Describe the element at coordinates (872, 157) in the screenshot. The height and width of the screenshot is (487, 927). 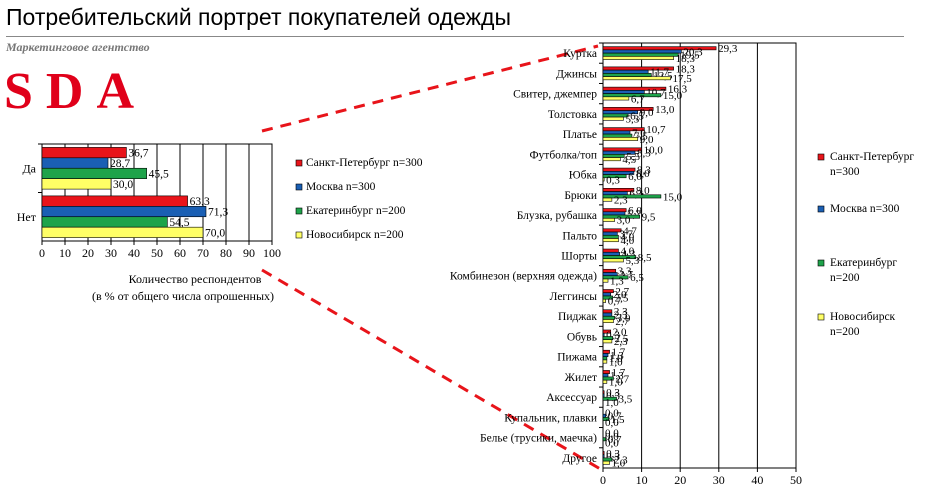
I see `legend-label: Санкт-Петербург` at that location.